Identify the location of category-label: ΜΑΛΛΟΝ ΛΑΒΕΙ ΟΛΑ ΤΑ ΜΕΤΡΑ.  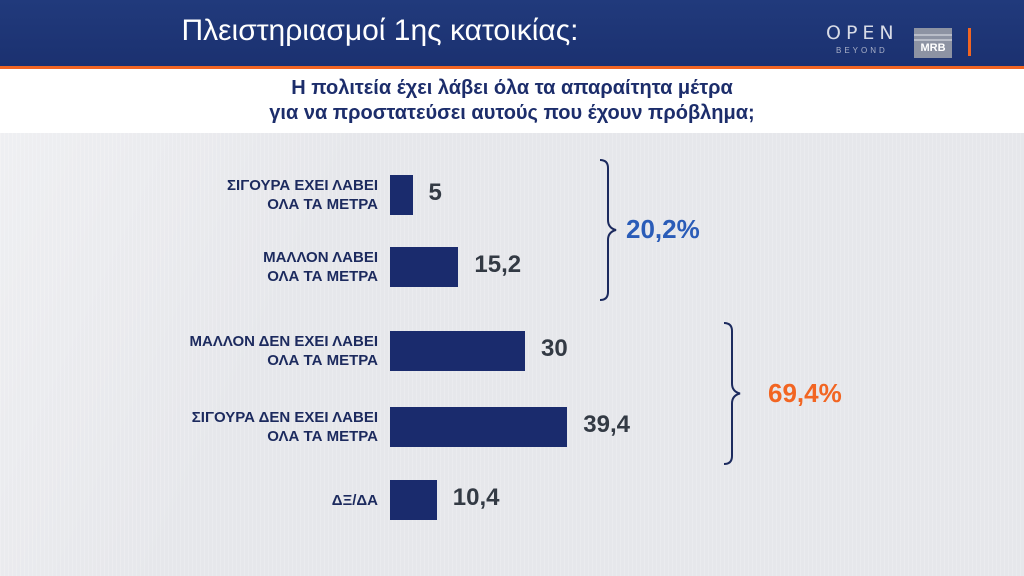
(320, 267).